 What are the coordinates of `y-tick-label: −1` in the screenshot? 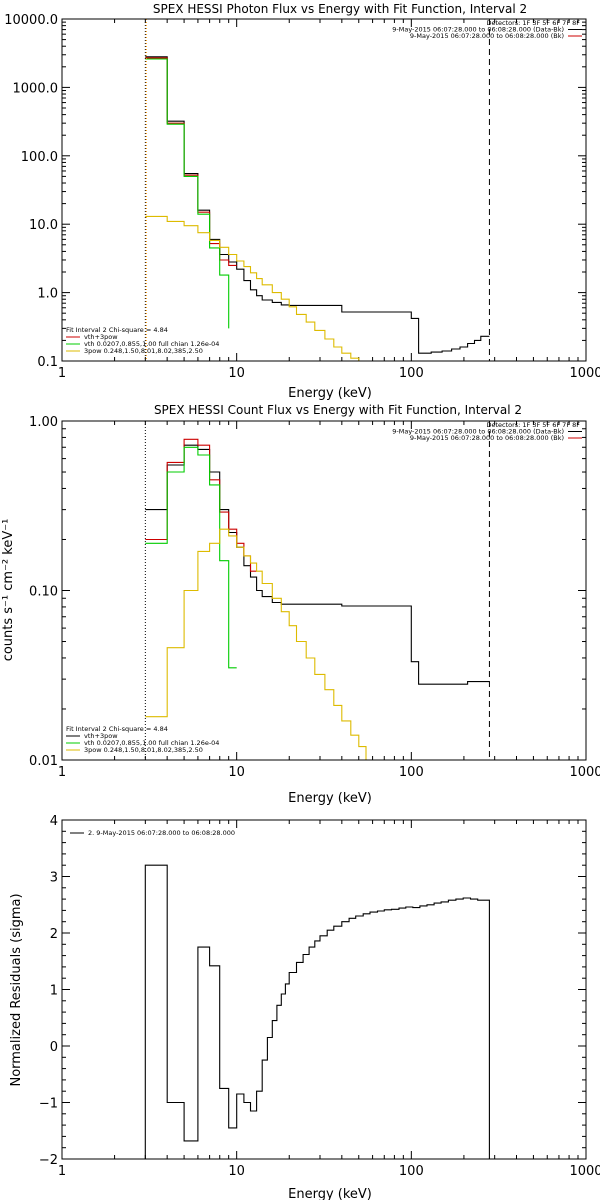 It's located at (48, 1104).